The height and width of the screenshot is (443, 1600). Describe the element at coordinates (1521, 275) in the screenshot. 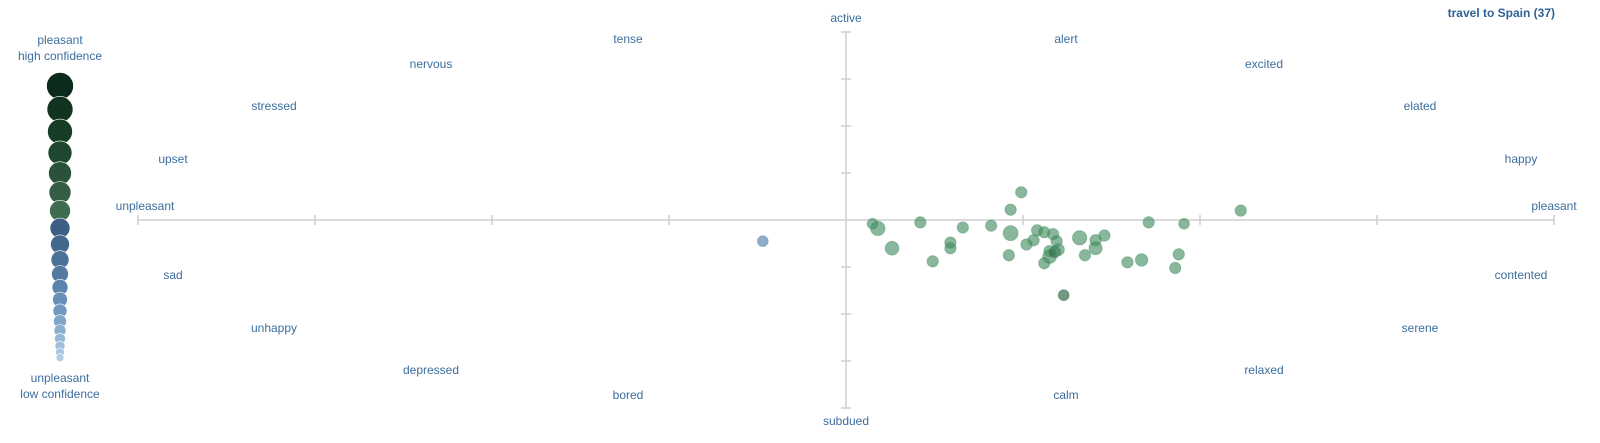

I see `mood-label-contented: contented` at that location.